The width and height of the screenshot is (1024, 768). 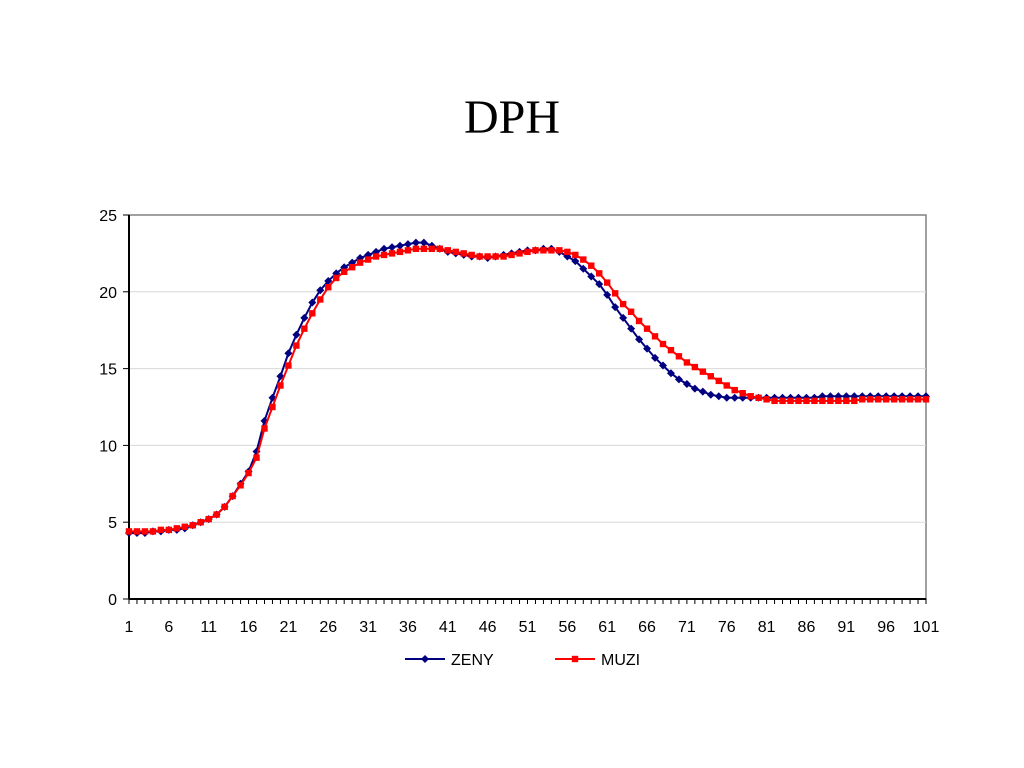 I want to click on legend-label-zeny: ZENY, so click(x=472, y=660).